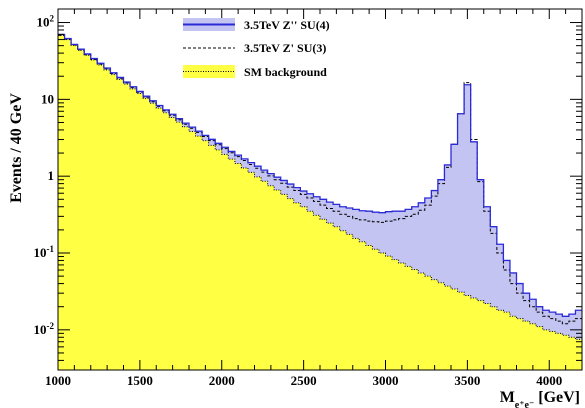 Image resolution: width=585 pixels, height=408 pixels. What do you see at coordinates (386, 380) in the screenshot?
I see `x-tick-label: 3000` at bounding box center [386, 380].